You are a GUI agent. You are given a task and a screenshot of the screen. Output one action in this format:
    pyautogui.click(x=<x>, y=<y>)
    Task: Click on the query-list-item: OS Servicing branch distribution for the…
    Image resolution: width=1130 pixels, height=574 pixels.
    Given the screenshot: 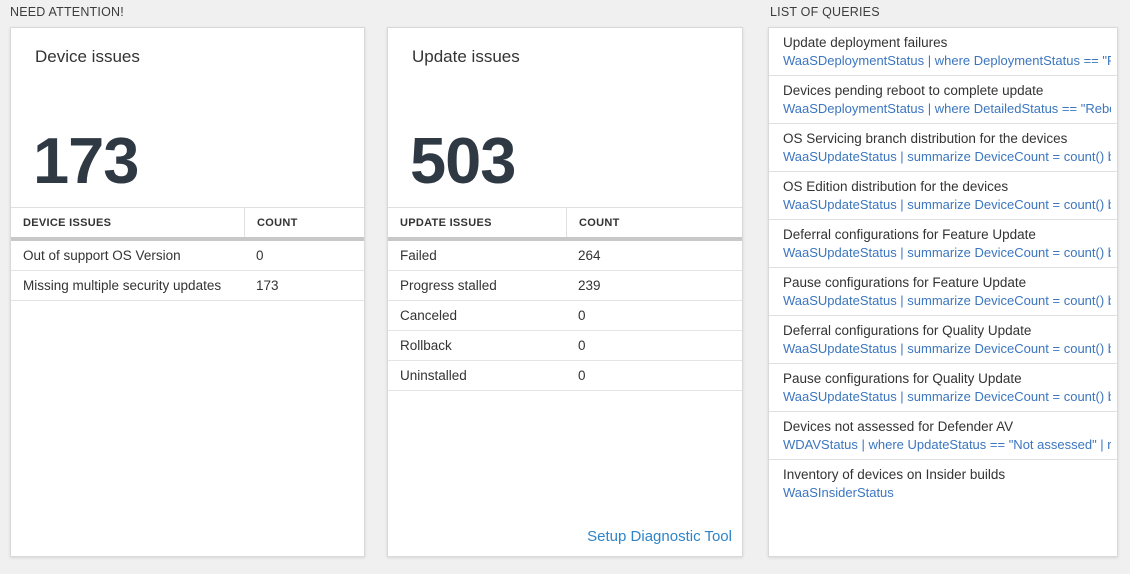 What is the action you would take?
    pyautogui.click(x=943, y=148)
    